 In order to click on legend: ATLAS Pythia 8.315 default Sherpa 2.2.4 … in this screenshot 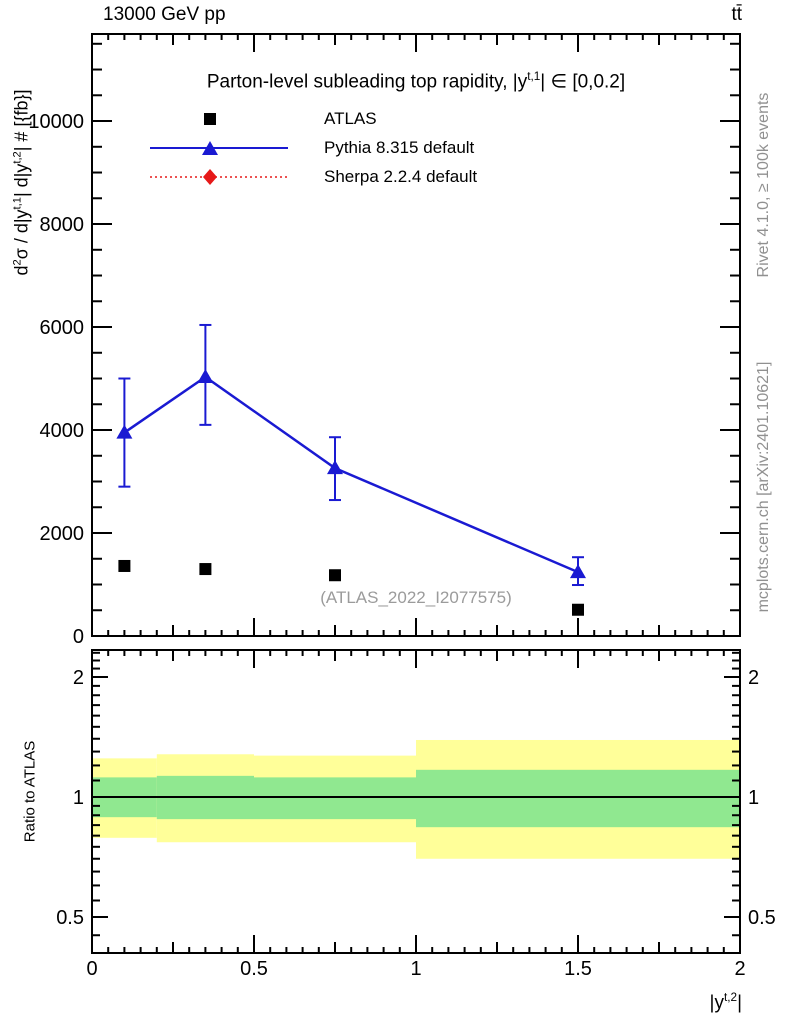, I will do `click(312, 147)`.